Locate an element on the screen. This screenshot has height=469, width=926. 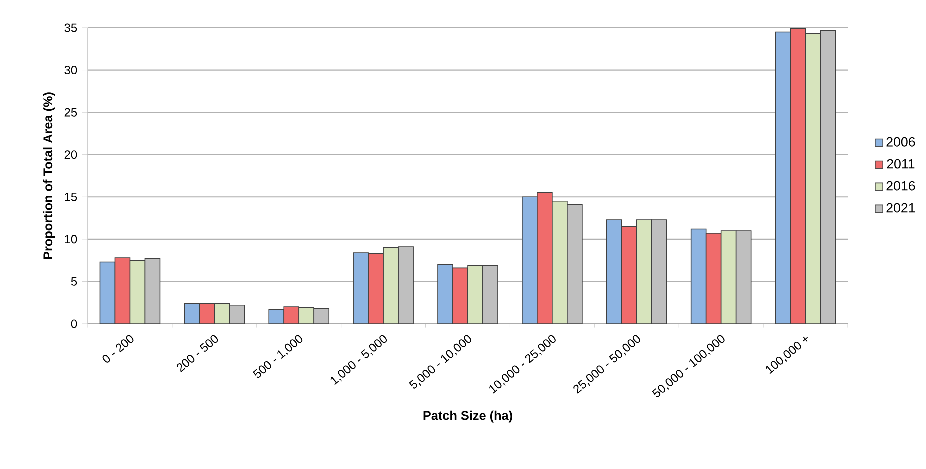
legend-label: 2006 is located at coordinates (901, 142).